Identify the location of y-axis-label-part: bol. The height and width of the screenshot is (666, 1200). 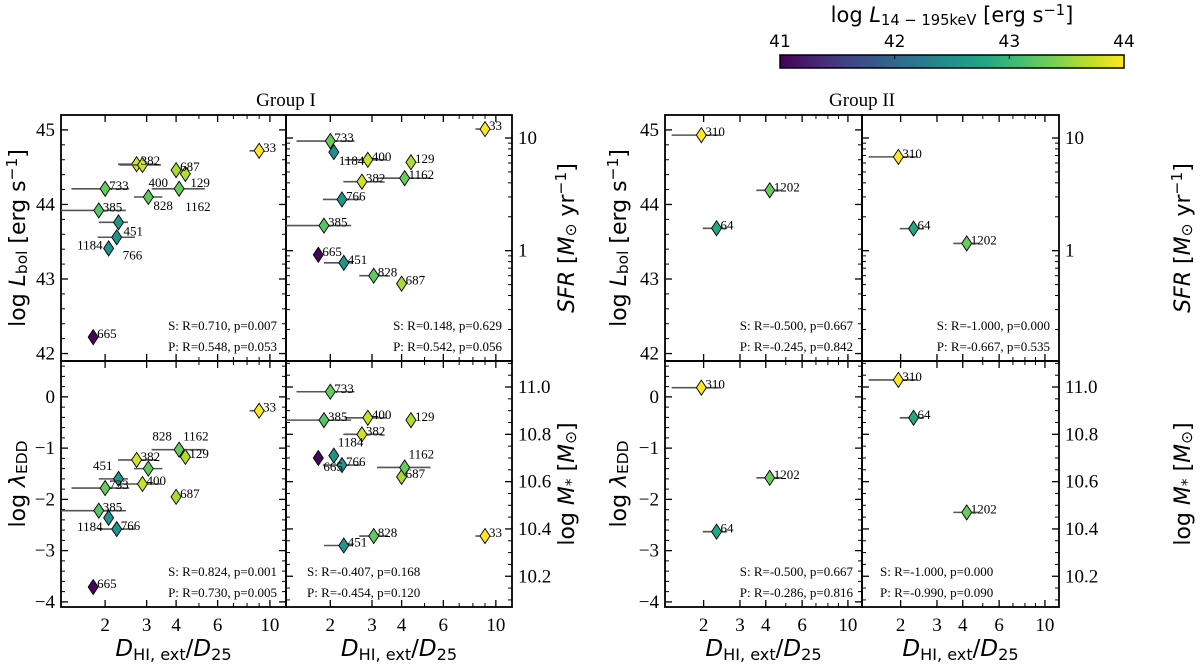
(22, 262).